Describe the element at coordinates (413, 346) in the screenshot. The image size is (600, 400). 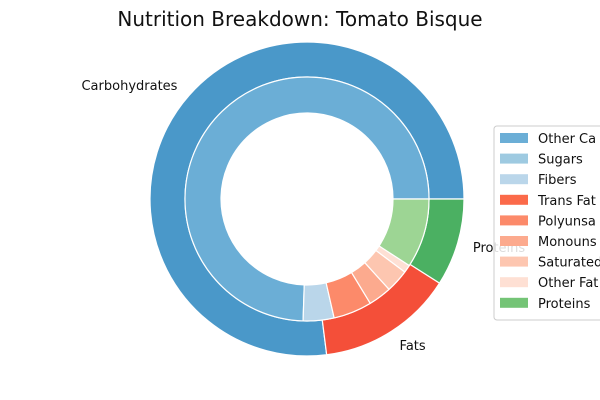
I see `outer-label-fats: Fats` at that location.